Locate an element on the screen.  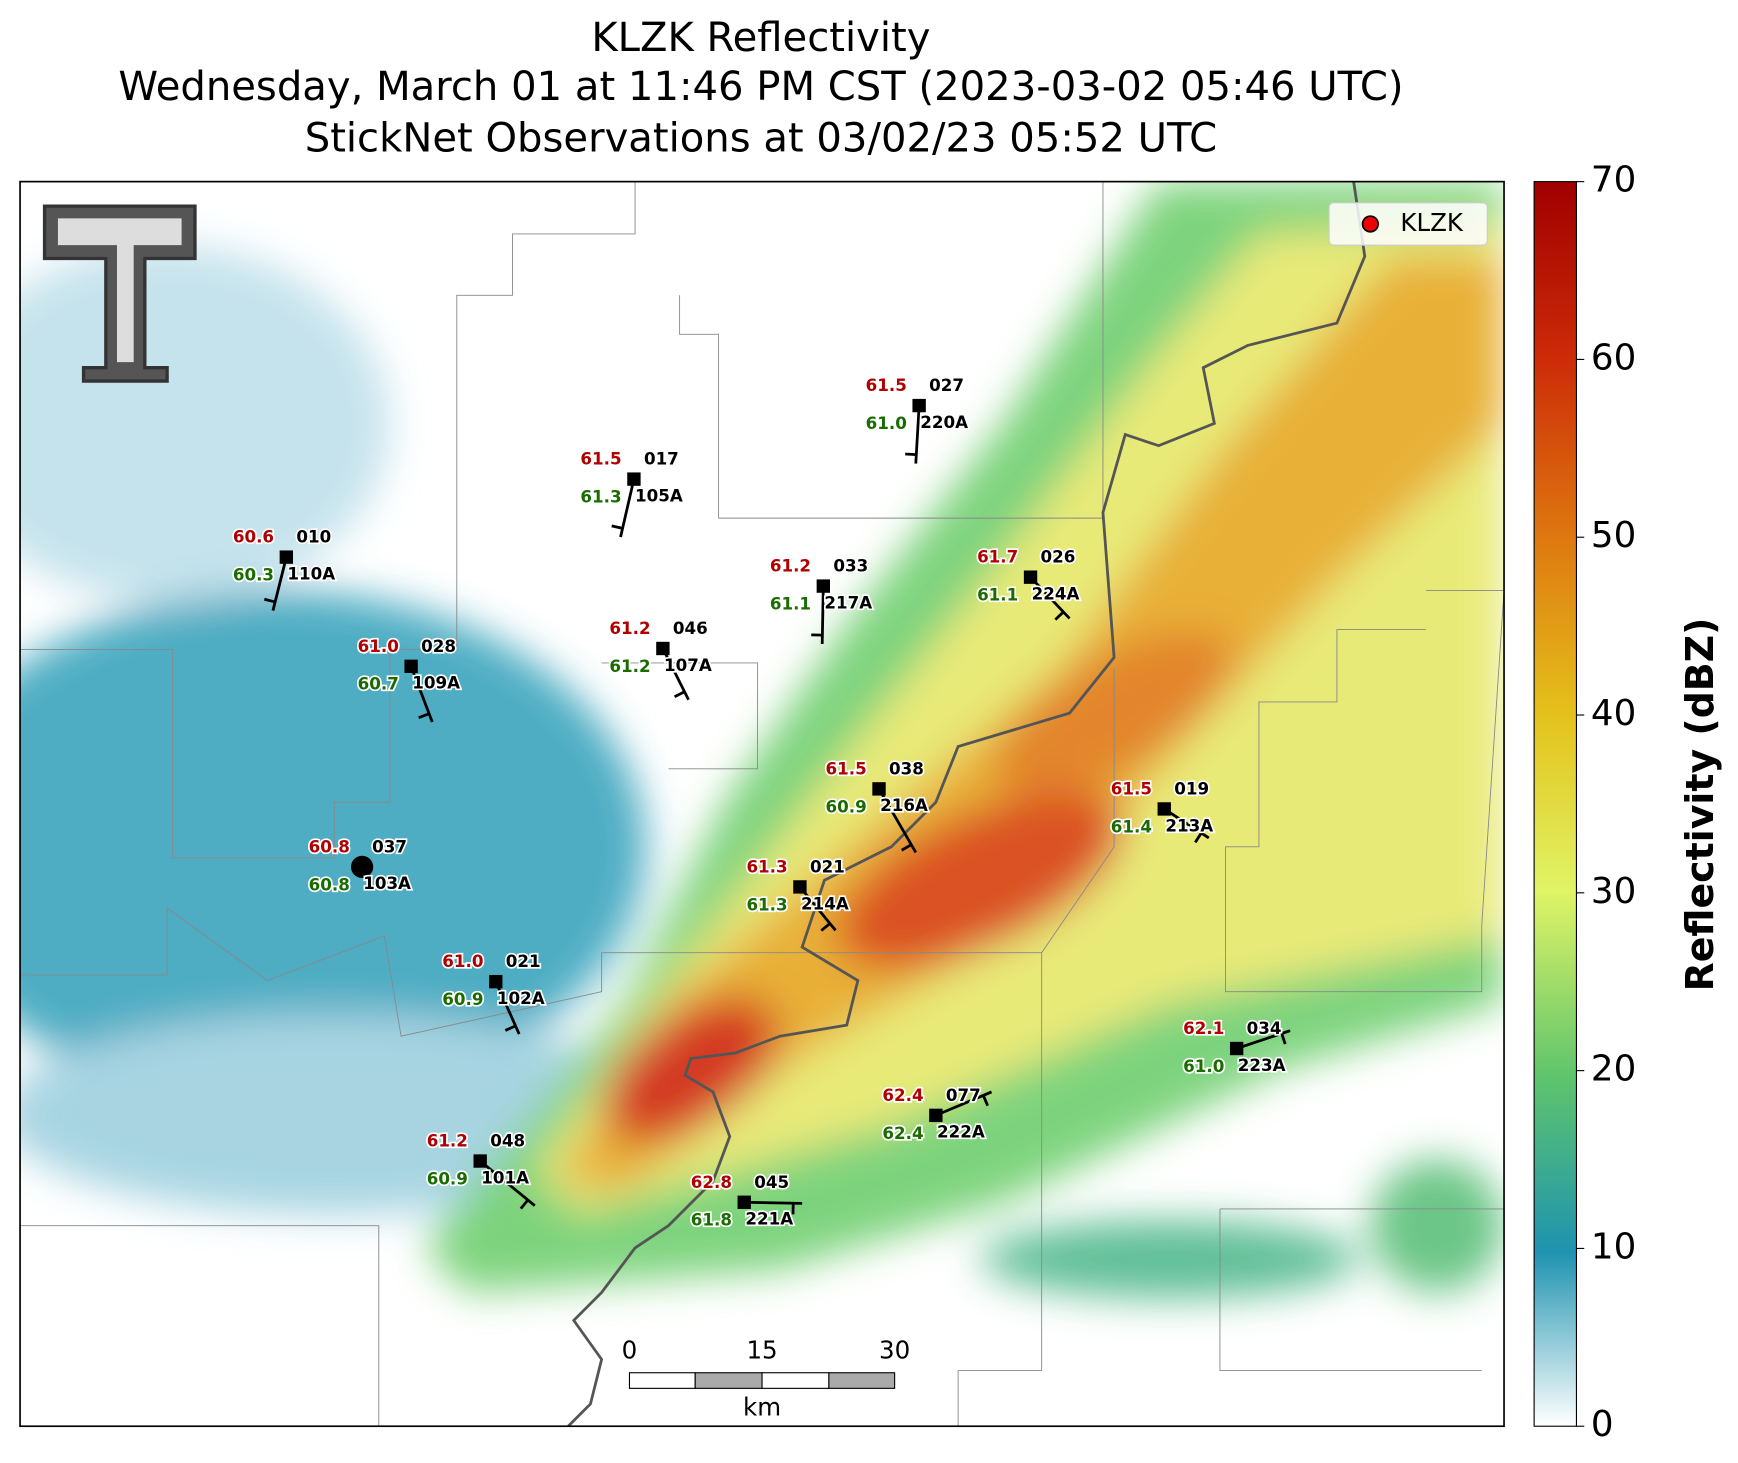
wind-direction: 026 is located at coordinates (1058, 557).